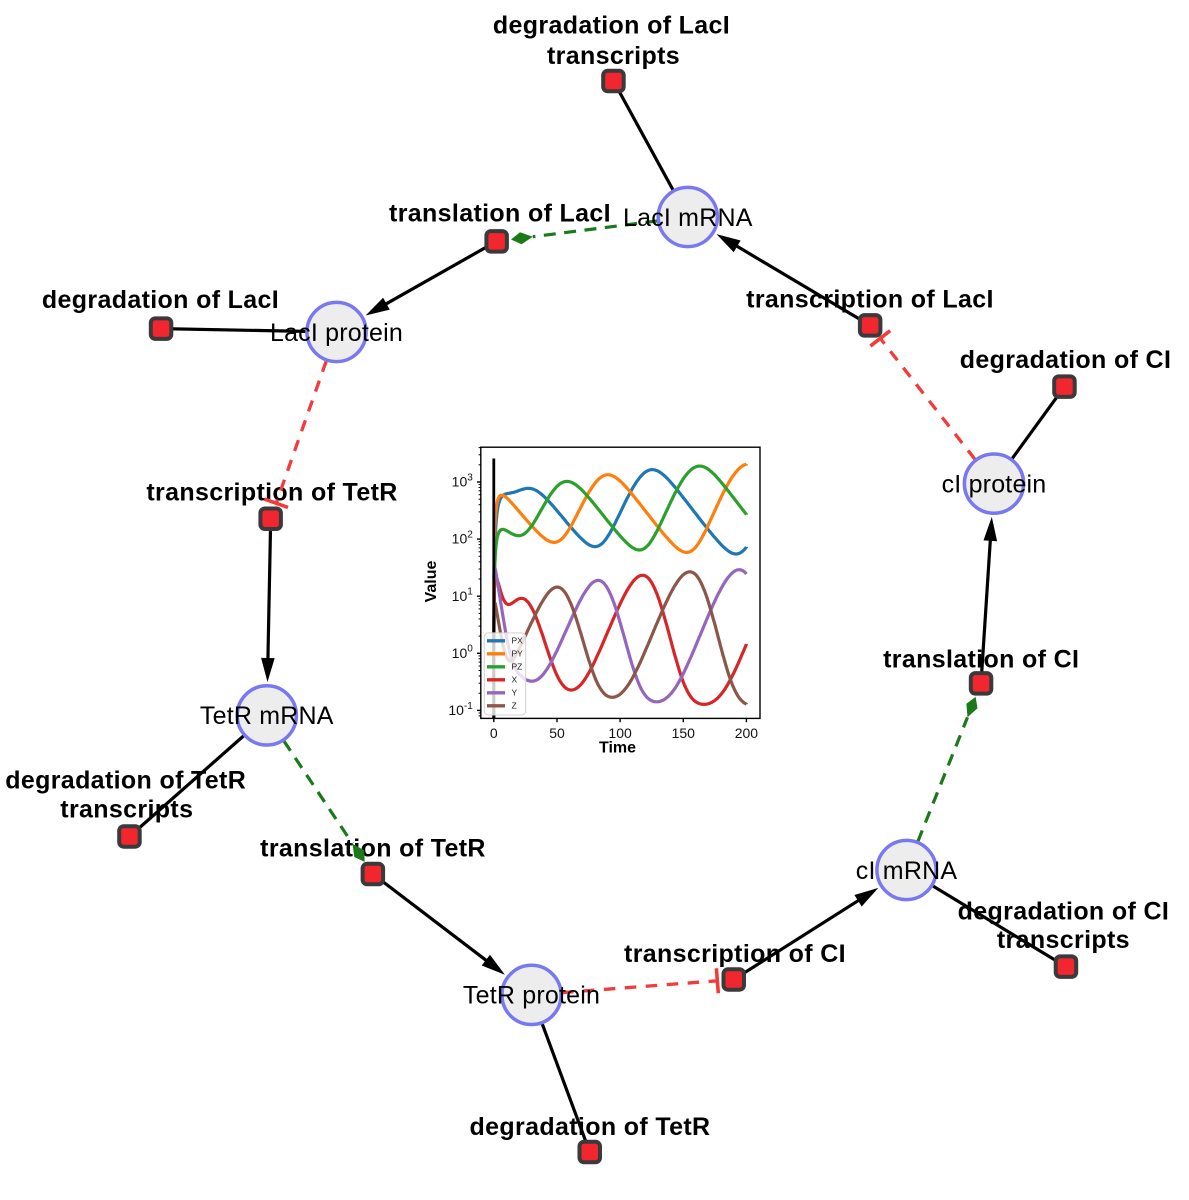 This screenshot has height=1200, width=1189. What do you see at coordinates (907, 871) in the screenshot?
I see `svg-text: cI mRNA` at bounding box center [907, 871].